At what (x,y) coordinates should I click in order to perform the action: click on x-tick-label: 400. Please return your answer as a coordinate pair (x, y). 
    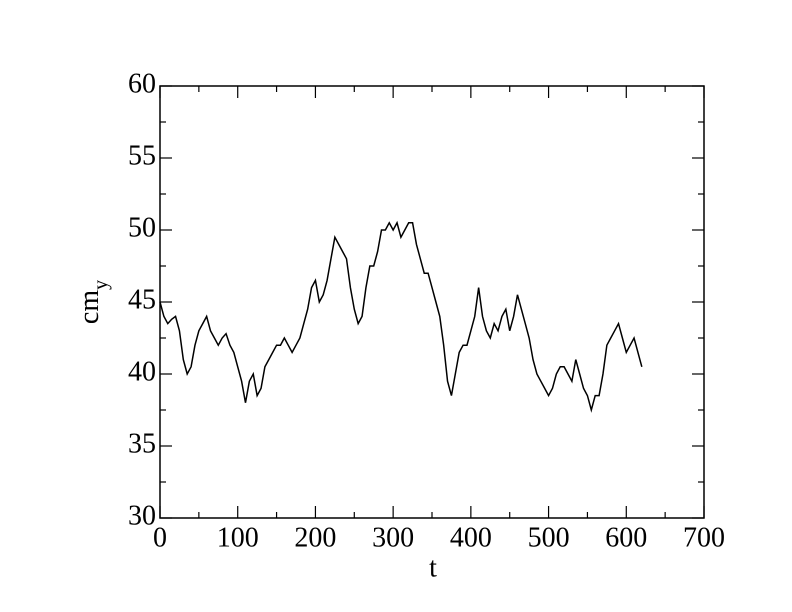
    Looking at the image, I should click on (471, 537).